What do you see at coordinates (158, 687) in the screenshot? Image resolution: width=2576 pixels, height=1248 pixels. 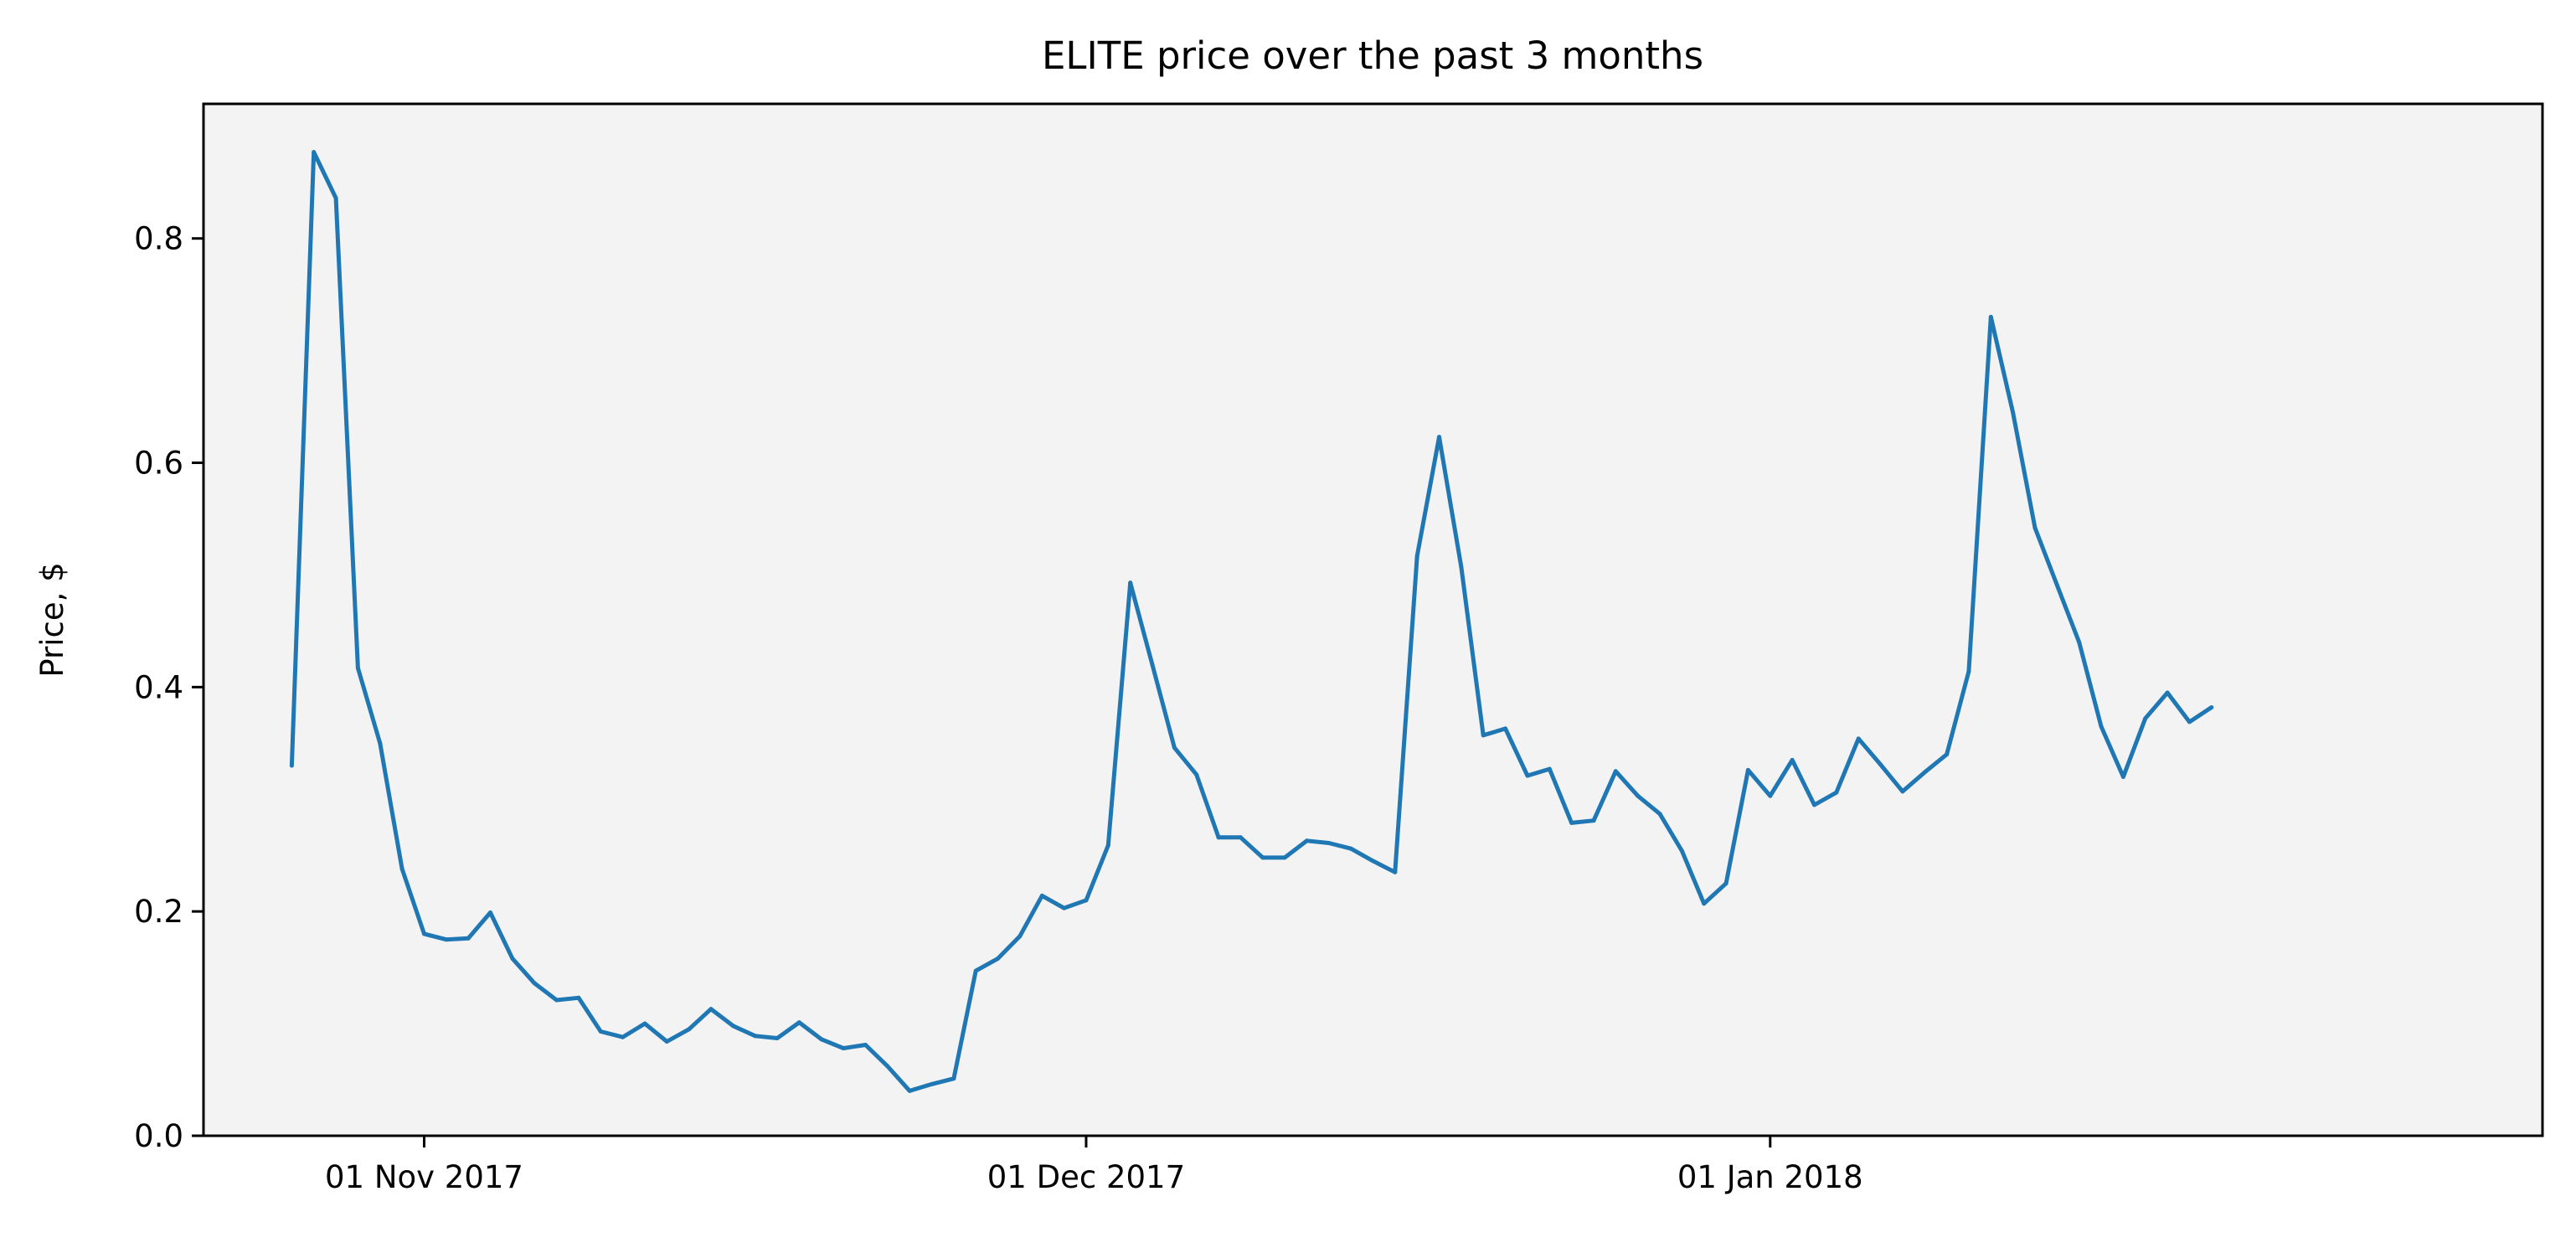 I see `y-tick-label: 0.4` at bounding box center [158, 687].